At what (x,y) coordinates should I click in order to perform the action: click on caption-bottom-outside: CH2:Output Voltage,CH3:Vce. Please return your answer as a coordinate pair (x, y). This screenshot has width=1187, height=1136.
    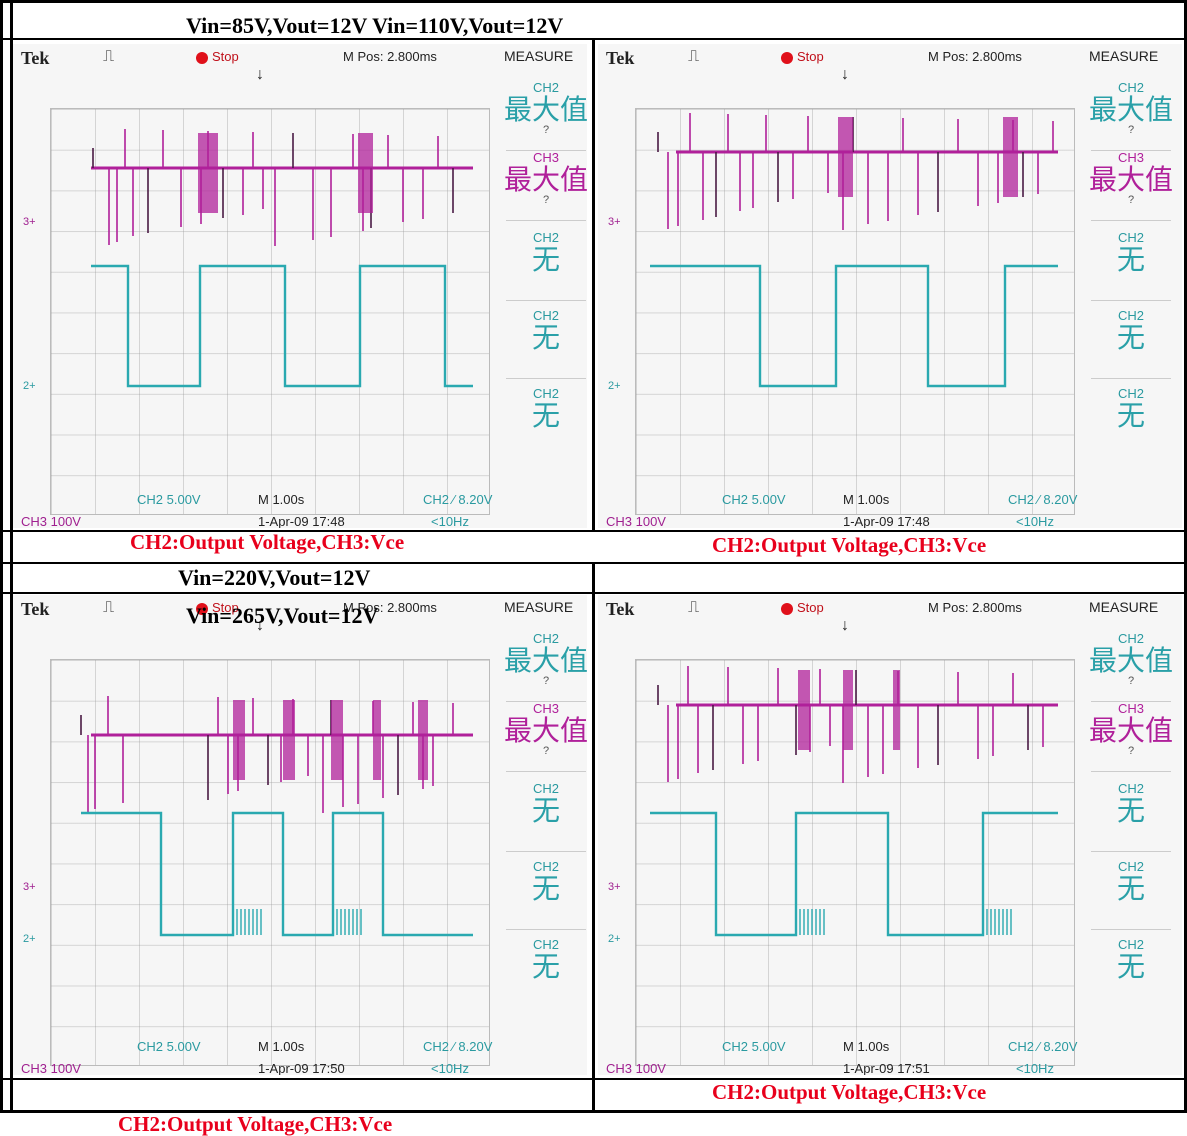
    Looking at the image, I should click on (255, 1124).